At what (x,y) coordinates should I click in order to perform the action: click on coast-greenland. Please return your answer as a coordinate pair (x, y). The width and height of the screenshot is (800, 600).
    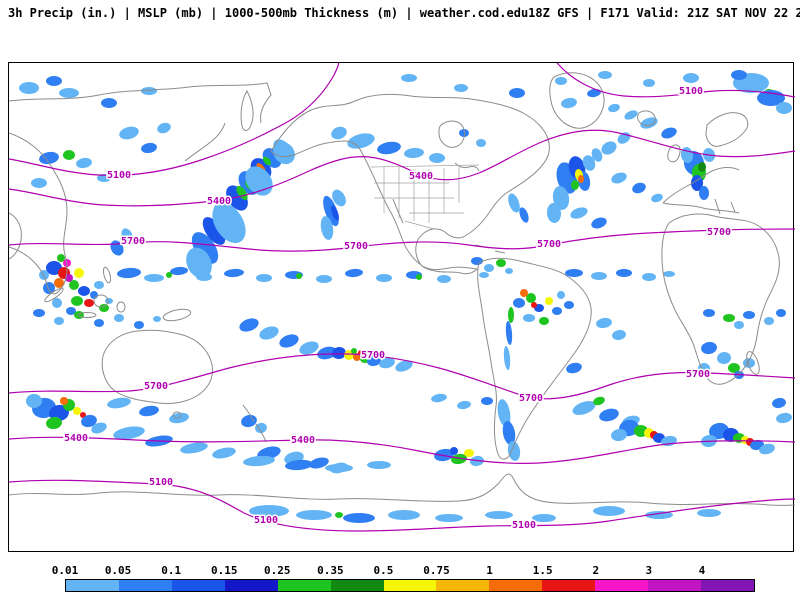
    Looking at the image, I should click on (577, 100).